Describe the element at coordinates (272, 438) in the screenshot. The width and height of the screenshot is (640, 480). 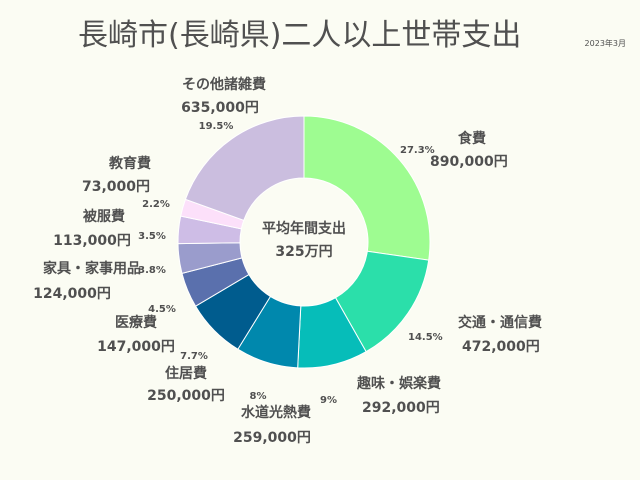
I see `slice-value-3: 259,000円` at that location.